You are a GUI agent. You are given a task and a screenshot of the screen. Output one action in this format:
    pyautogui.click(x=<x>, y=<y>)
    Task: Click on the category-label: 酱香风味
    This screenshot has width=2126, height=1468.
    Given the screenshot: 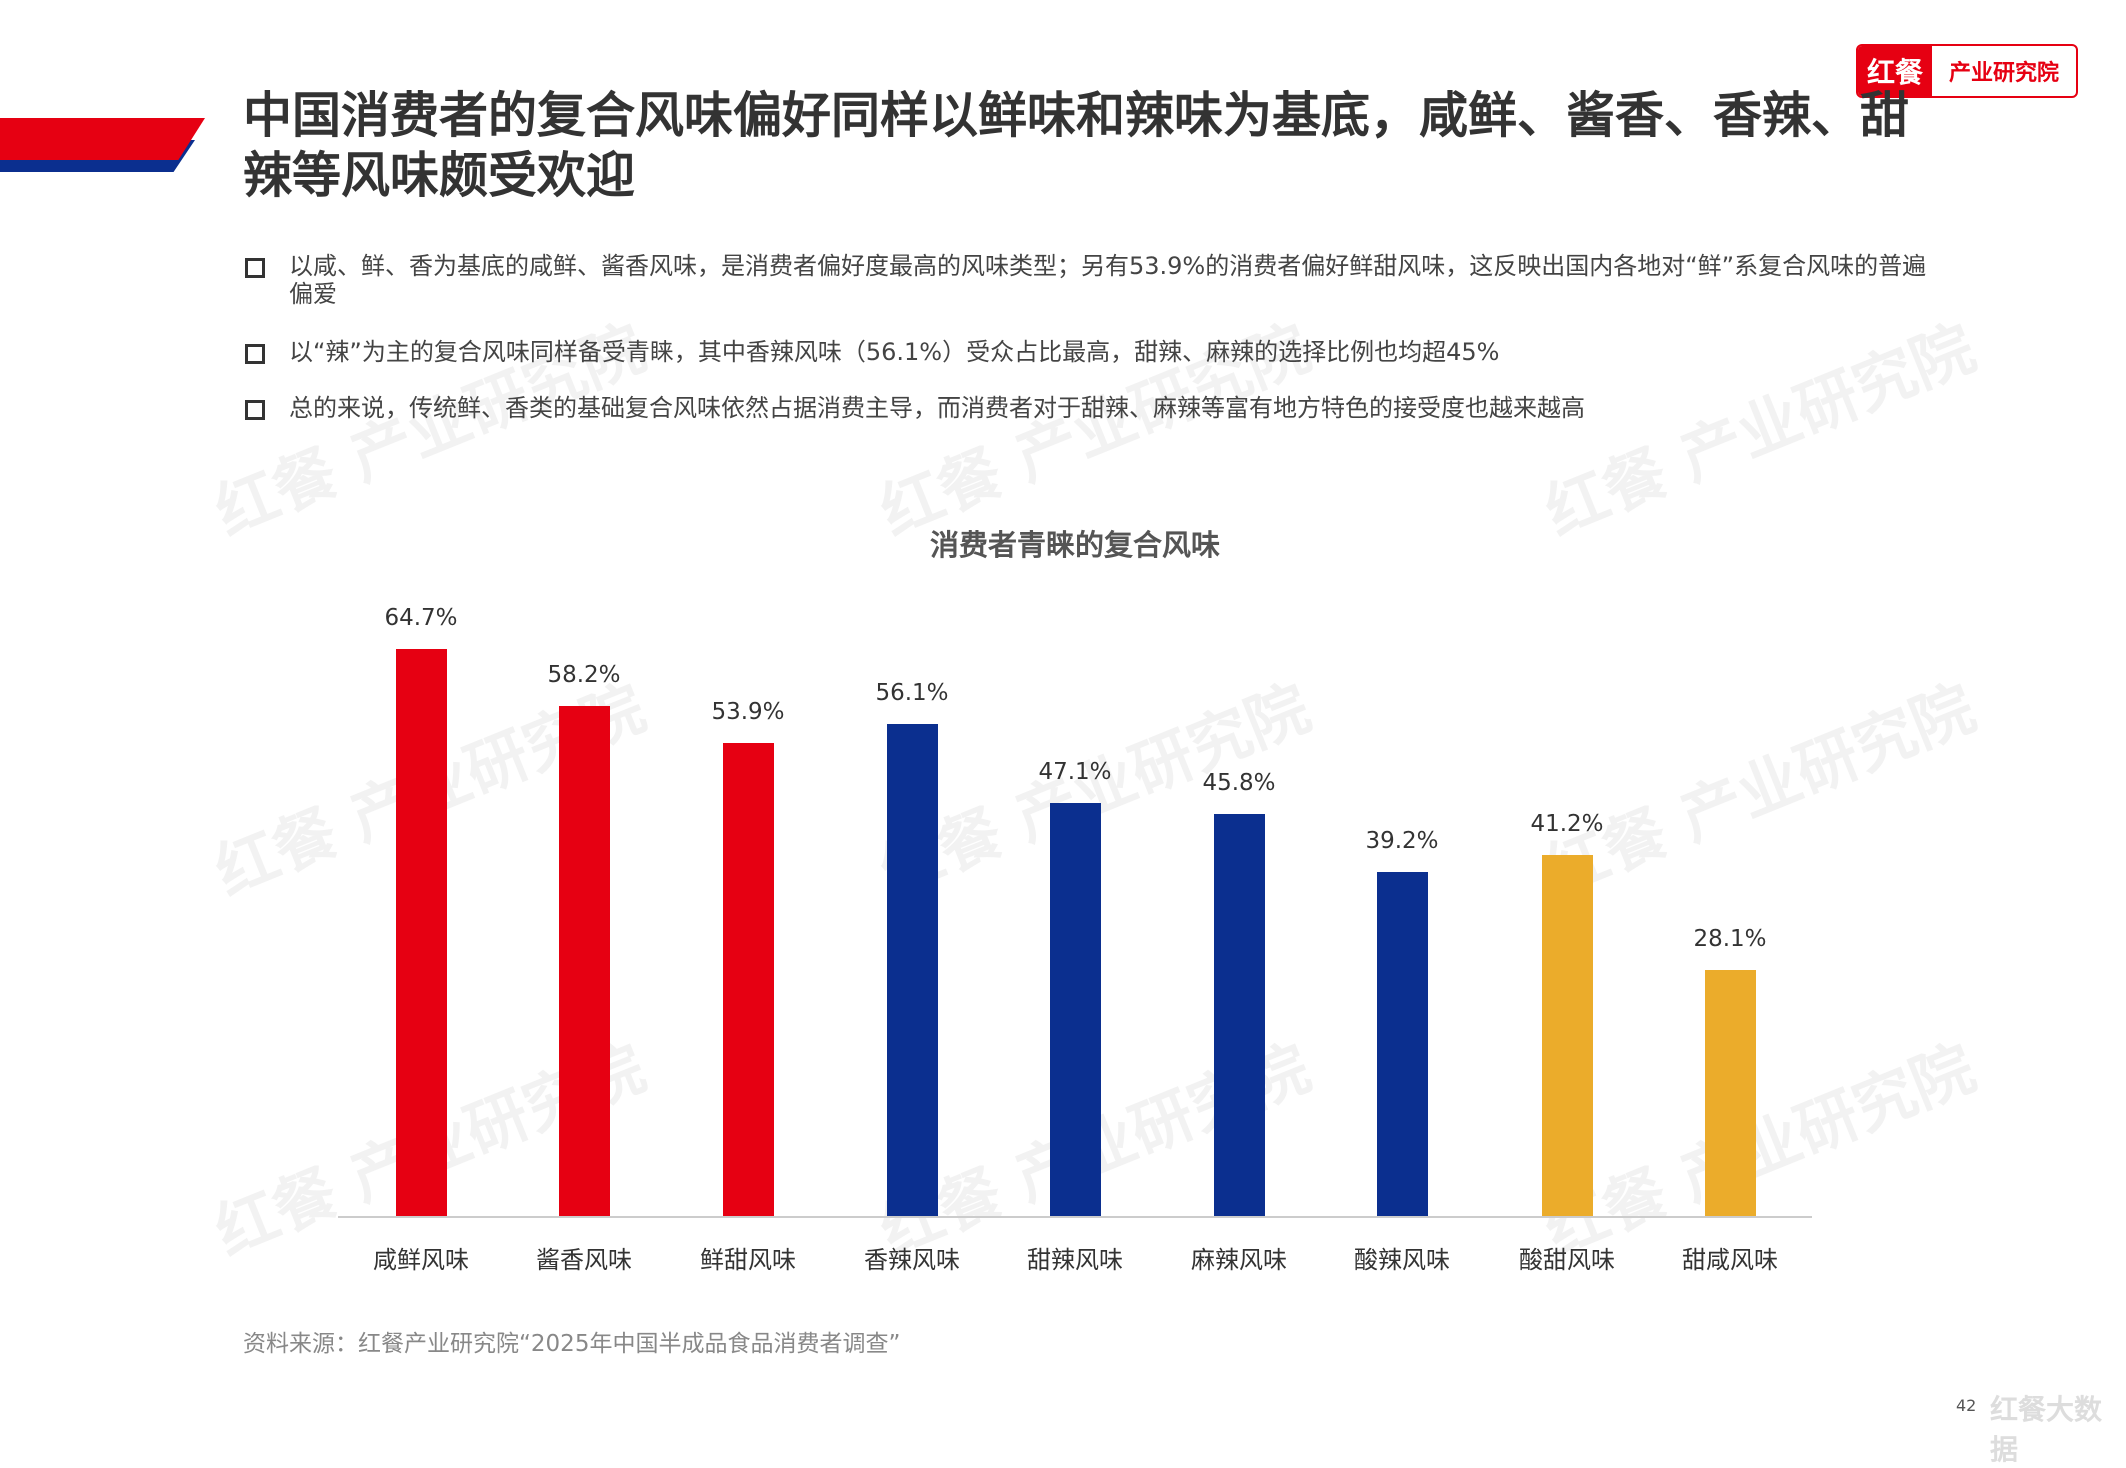 What is the action you would take?
    pyautogui.click(x=584, y=1260)
    